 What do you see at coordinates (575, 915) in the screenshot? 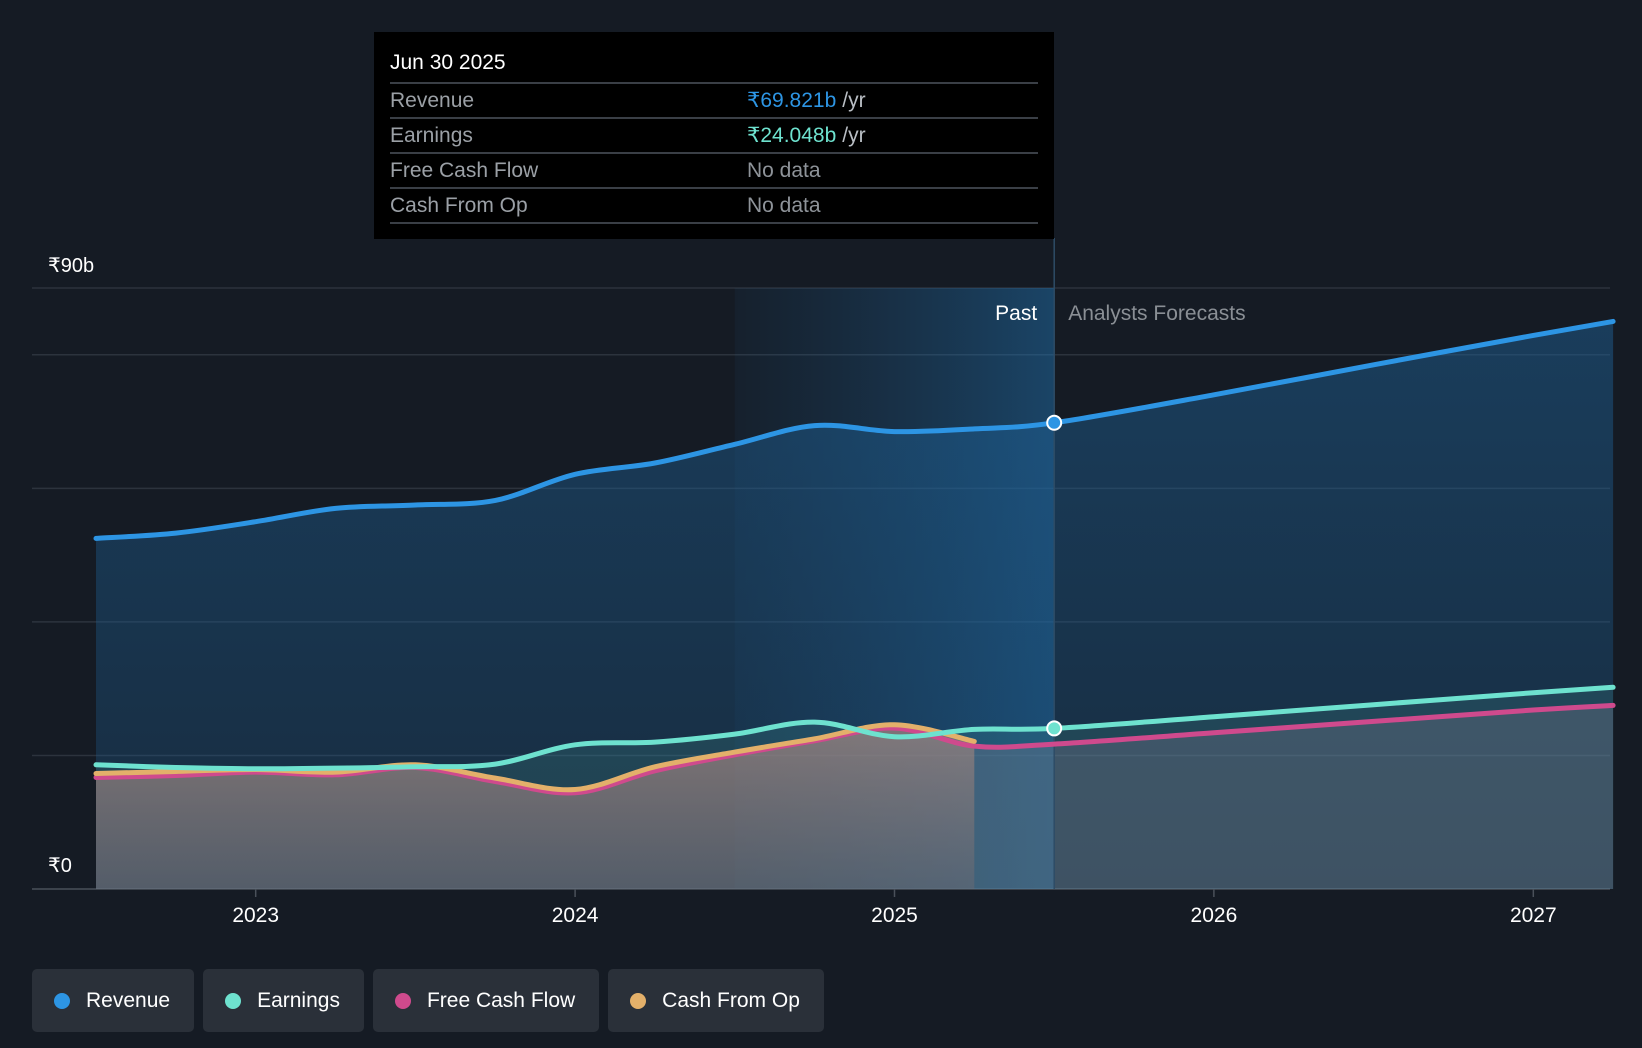
I see `x-tick-label: 2024` at bounding box center [575, 915].